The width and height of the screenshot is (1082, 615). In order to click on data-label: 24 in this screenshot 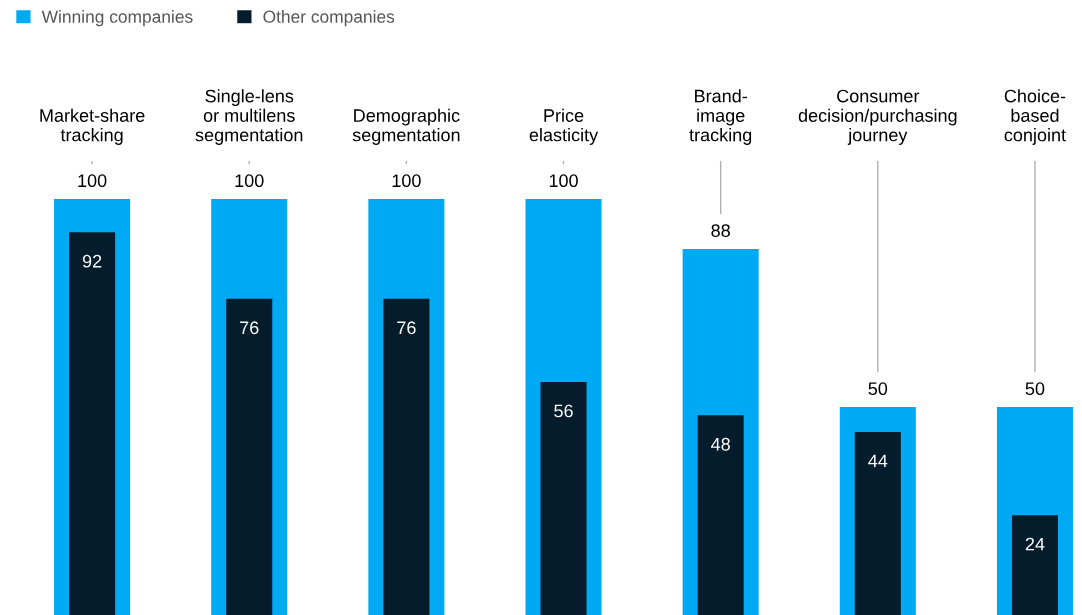, I will do `click(1035, 544)`.